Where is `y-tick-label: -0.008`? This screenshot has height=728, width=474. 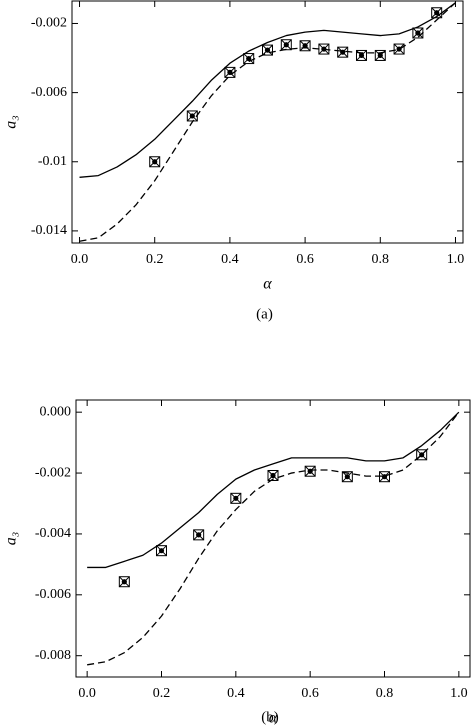 y-tick-label: -0.008 is located at coordinates (53, 655).